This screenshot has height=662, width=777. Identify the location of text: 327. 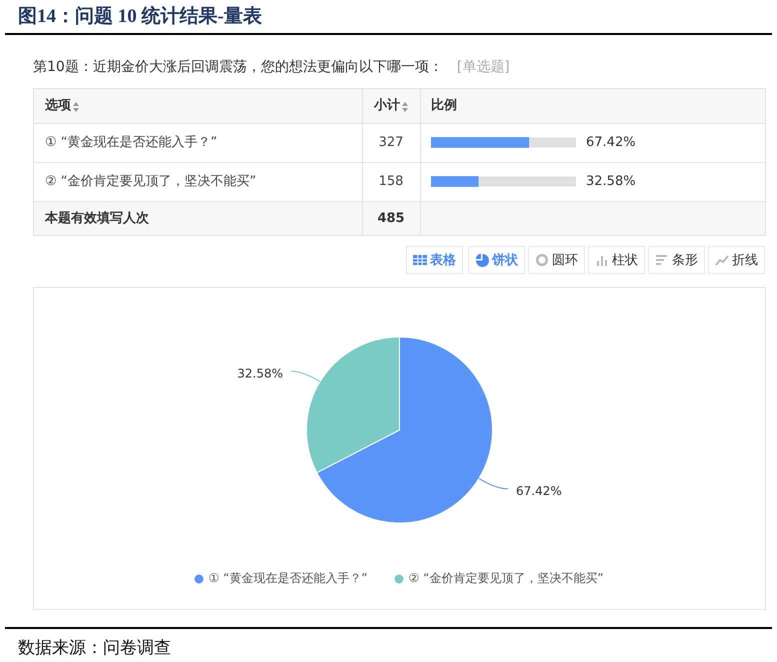
(391, 142).